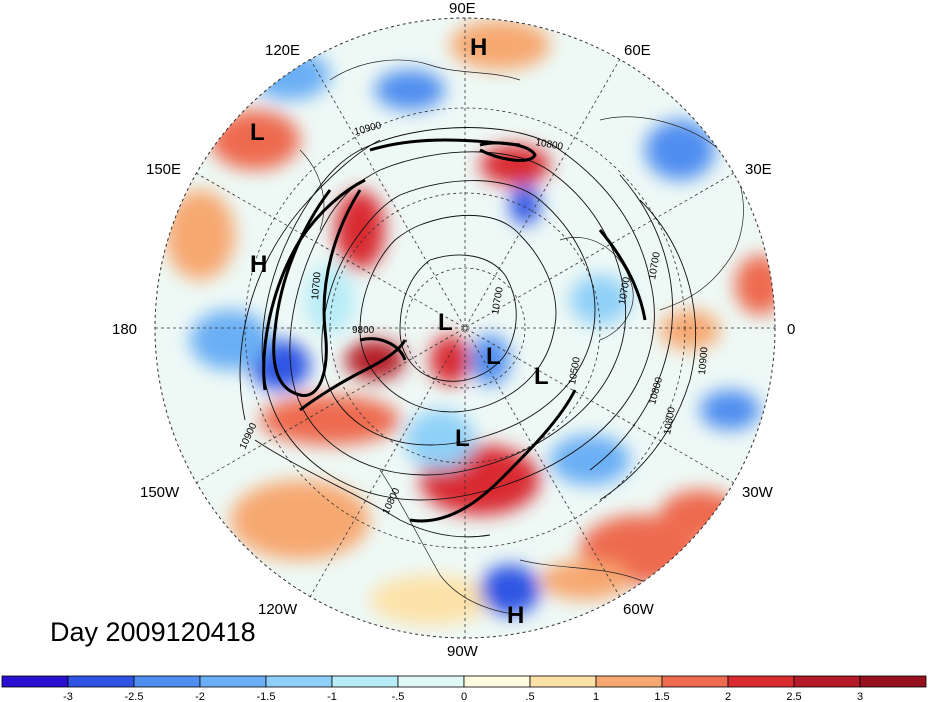 This screenshot has height=702, width=928. I want to click on colorbar: -3 -2.5 -2 -1.5 -1 -.5 0 .5 1 1.5 2 2.5 3, so click(464, 688).